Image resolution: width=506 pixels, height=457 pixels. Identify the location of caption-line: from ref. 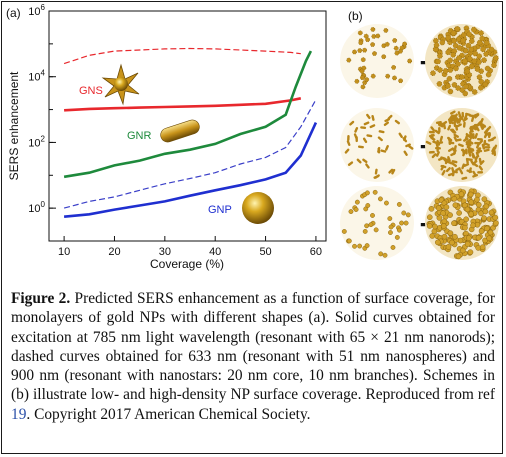
(469, 395).